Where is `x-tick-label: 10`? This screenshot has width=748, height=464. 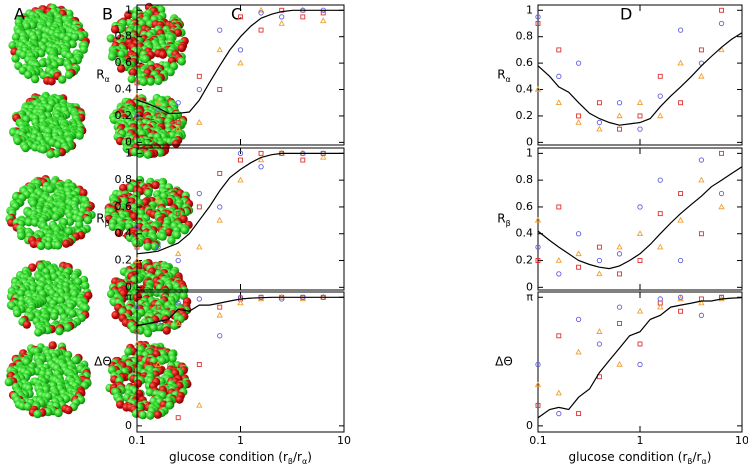 x-tick-label: 10 is located at coordinates (741, 440).